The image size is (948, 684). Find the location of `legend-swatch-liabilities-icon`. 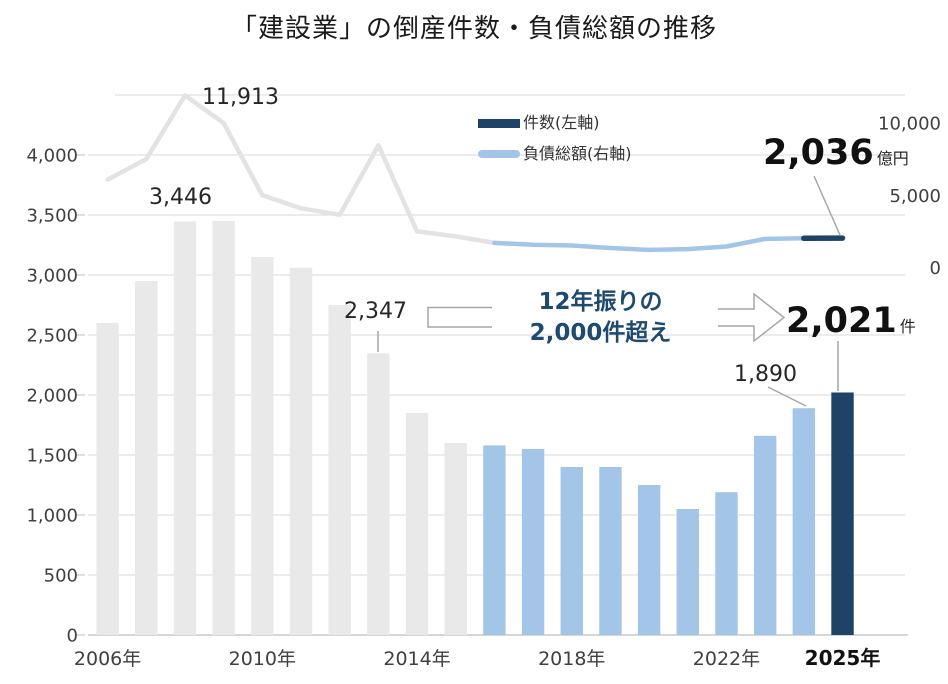

legend-swatch-liabilities-icon is located at coordinates (499, 154).